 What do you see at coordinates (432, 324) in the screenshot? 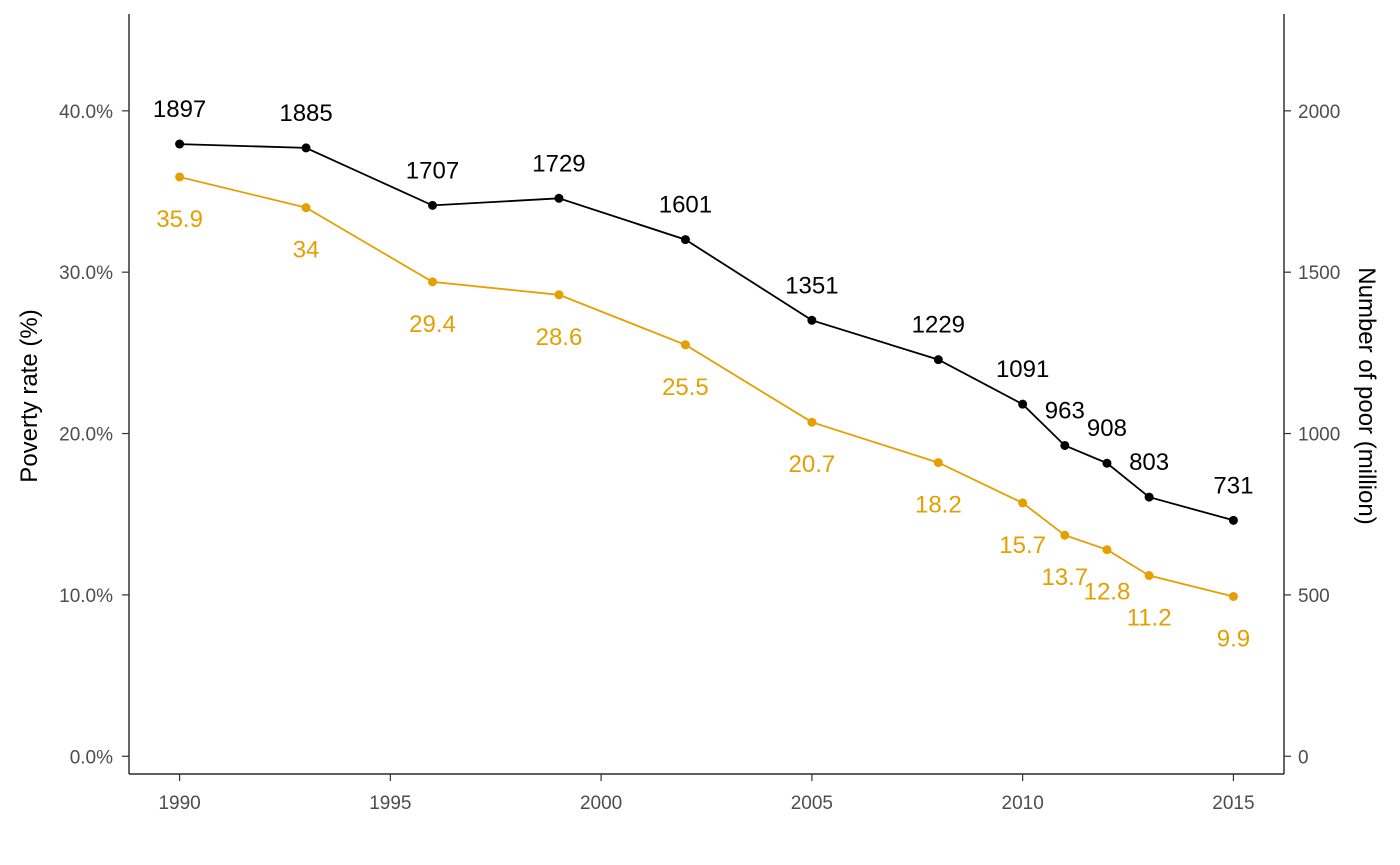
I see `data-label: 29.4` at bounding box center [432, 324].